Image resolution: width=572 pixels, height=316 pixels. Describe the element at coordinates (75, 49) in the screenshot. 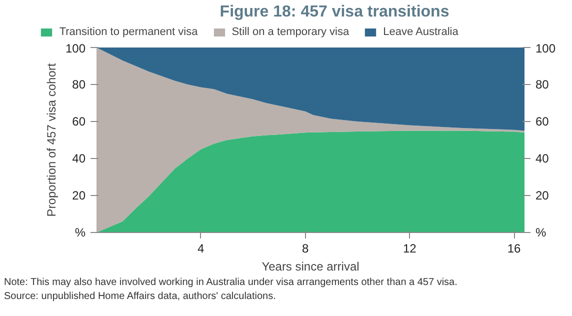

I see `y-tick-label: 100` at that location.